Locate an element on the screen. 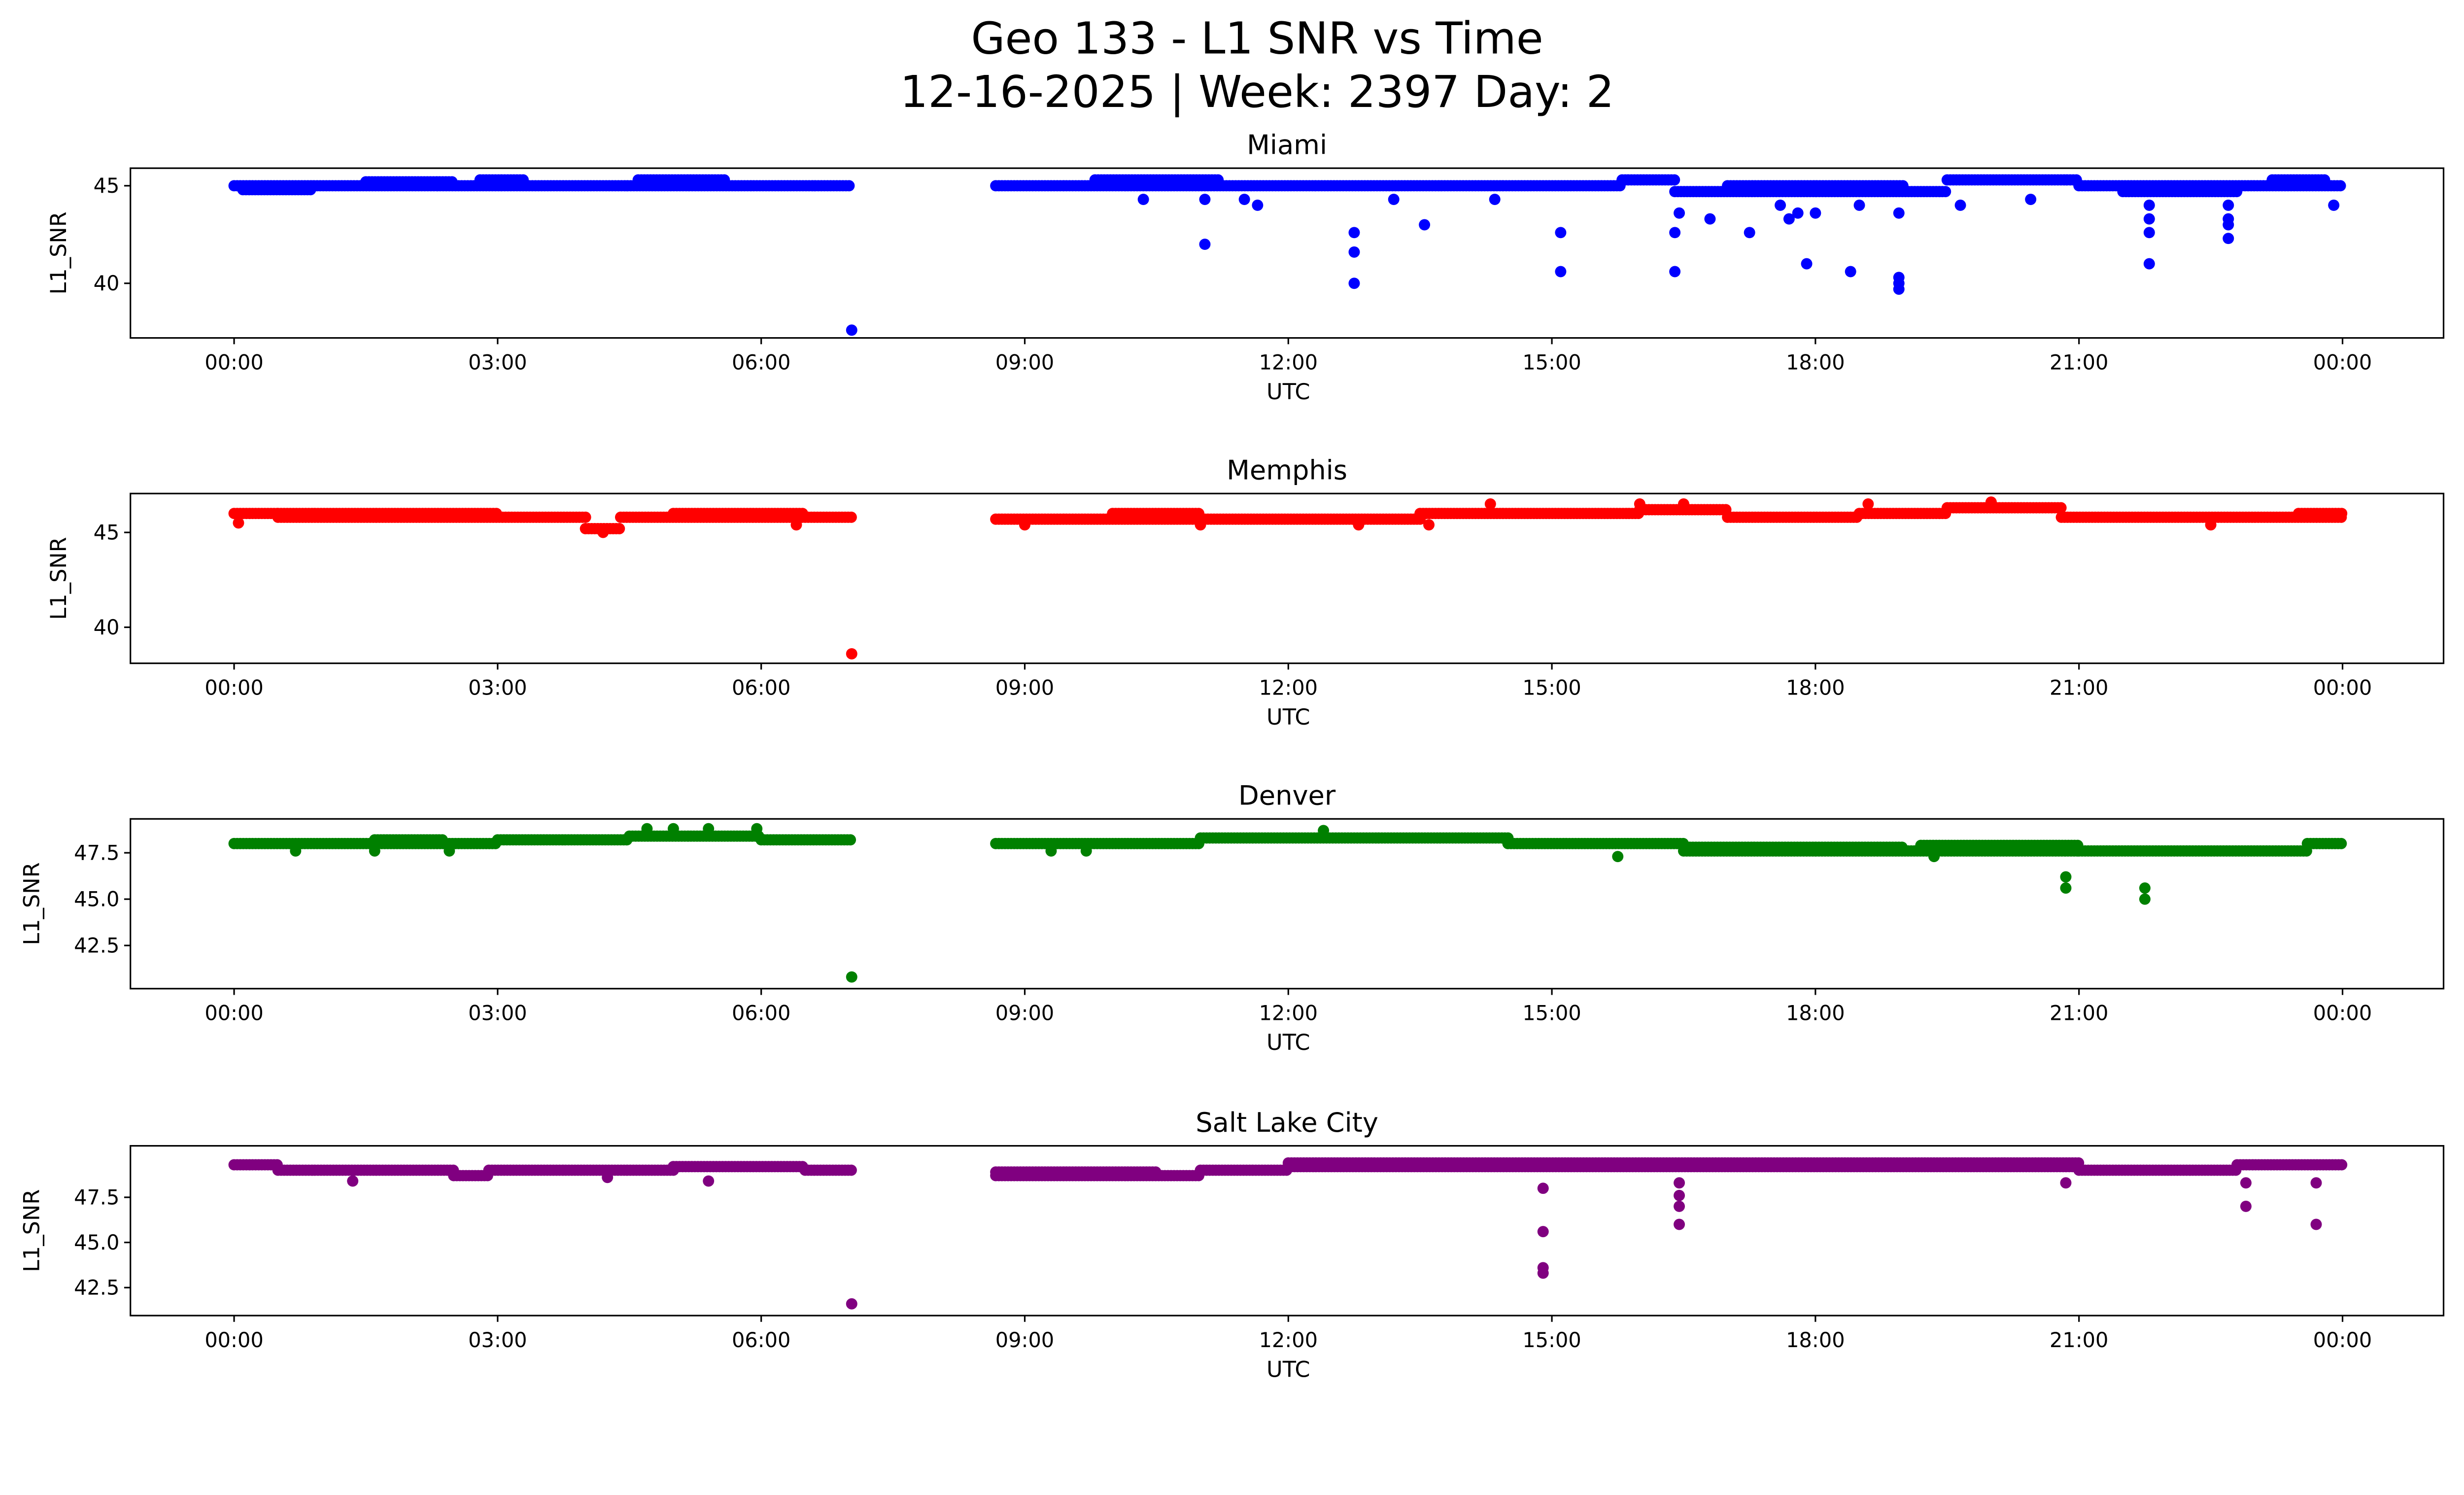  panel-title: Miami is located at coordinates (1287, 144).